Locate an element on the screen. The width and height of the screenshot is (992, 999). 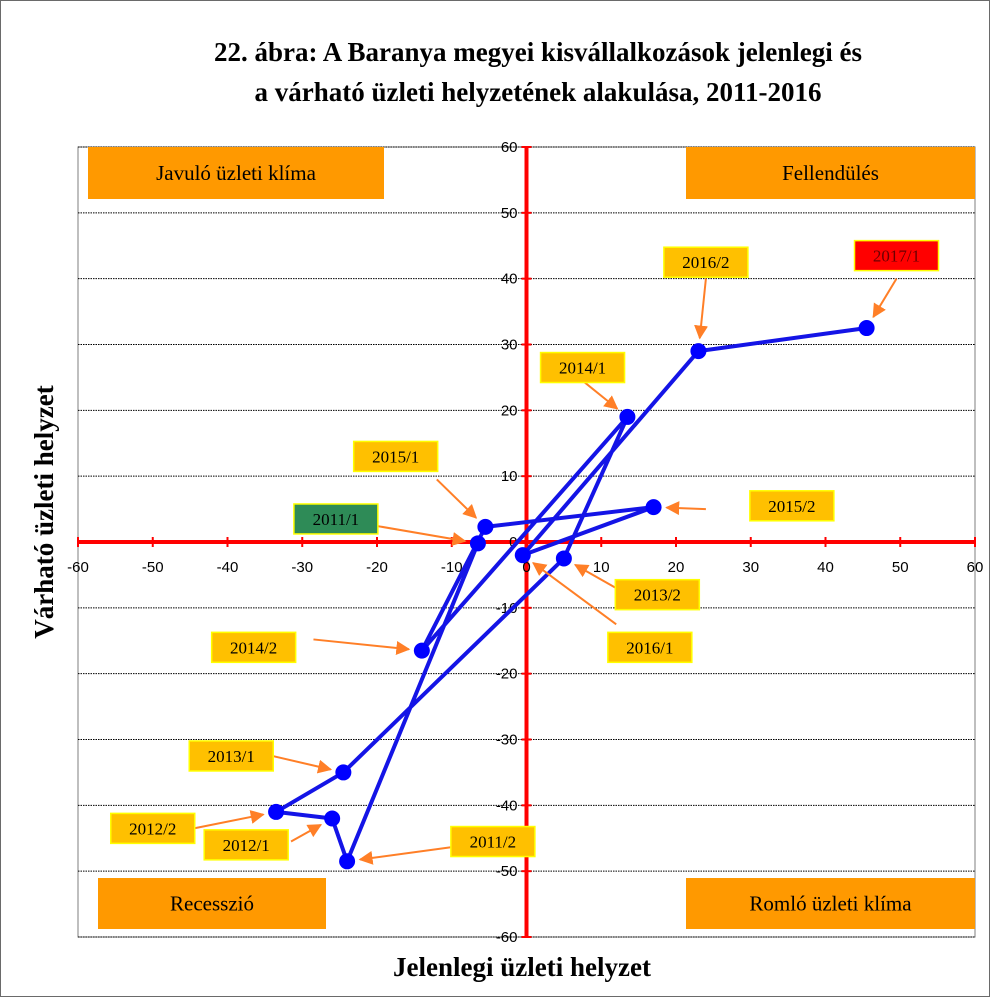
annotation-label: 2011/2 is located at coordinates (493, 842).